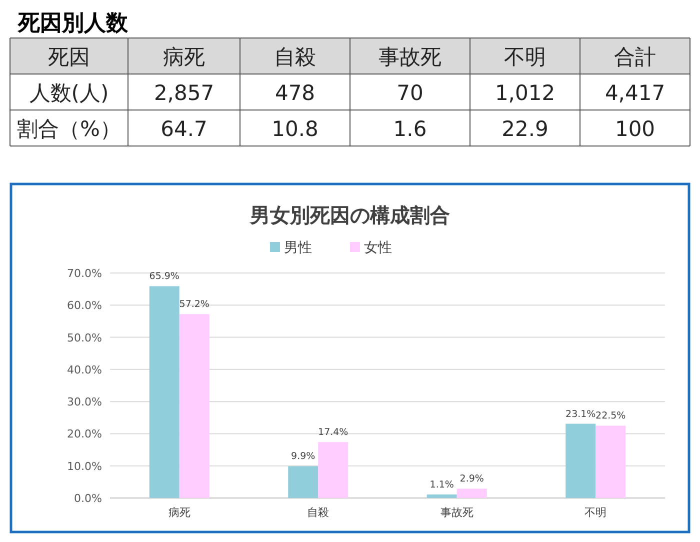 This screenshot has width=700, height=542. Describe the element at coordinates (295, 129) in the screenshot. I see `text: 10.8` at that location.